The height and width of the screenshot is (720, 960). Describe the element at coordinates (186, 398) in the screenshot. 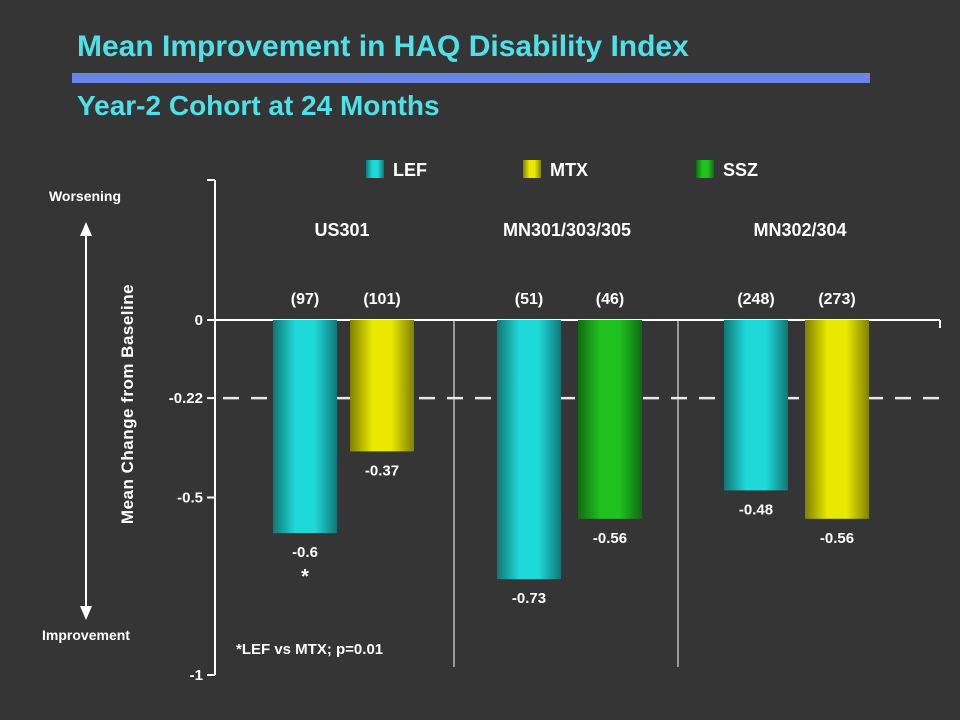

I see `y-tick-label: -0.22` at that location.